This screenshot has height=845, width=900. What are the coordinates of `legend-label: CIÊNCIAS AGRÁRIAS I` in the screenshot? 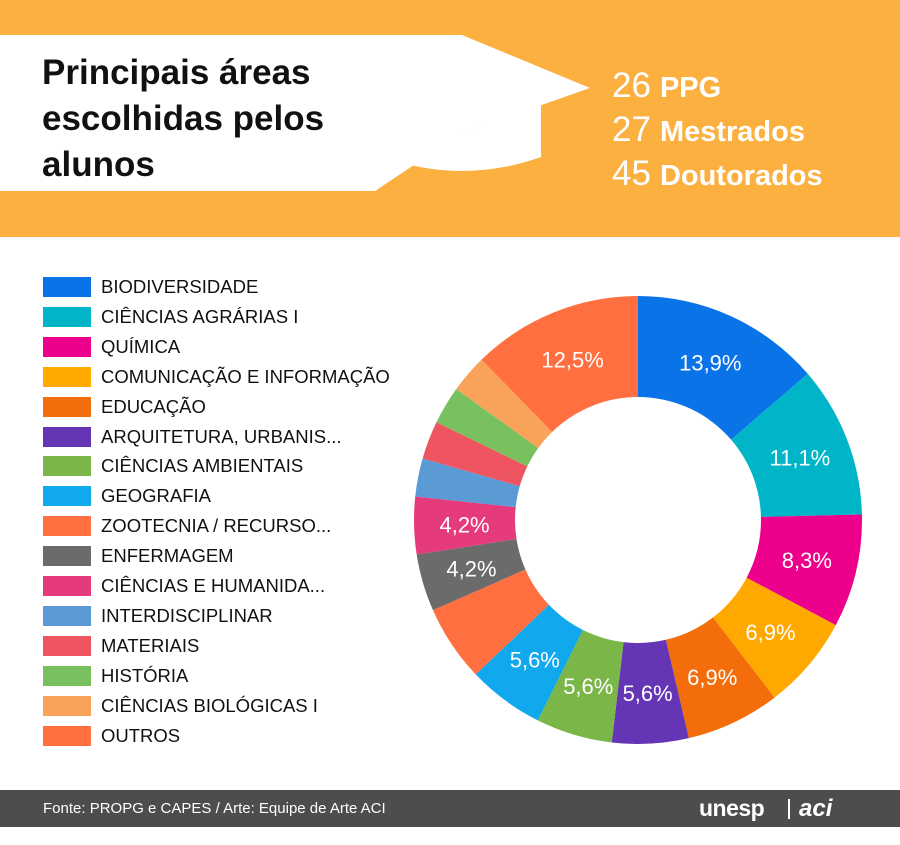 It's located at (200, 316).